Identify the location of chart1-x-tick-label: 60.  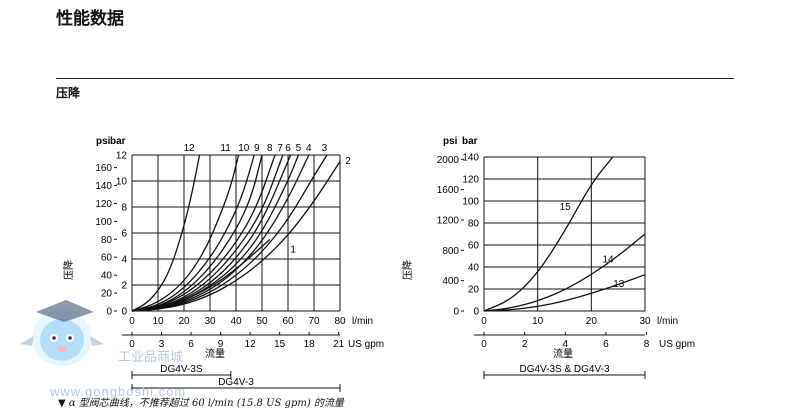
(288, 321).